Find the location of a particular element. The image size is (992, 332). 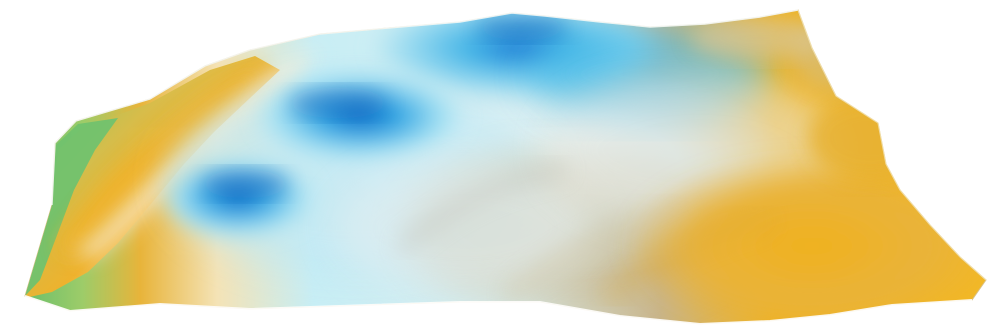

green-edge-region is located at coordinates (71, 207).